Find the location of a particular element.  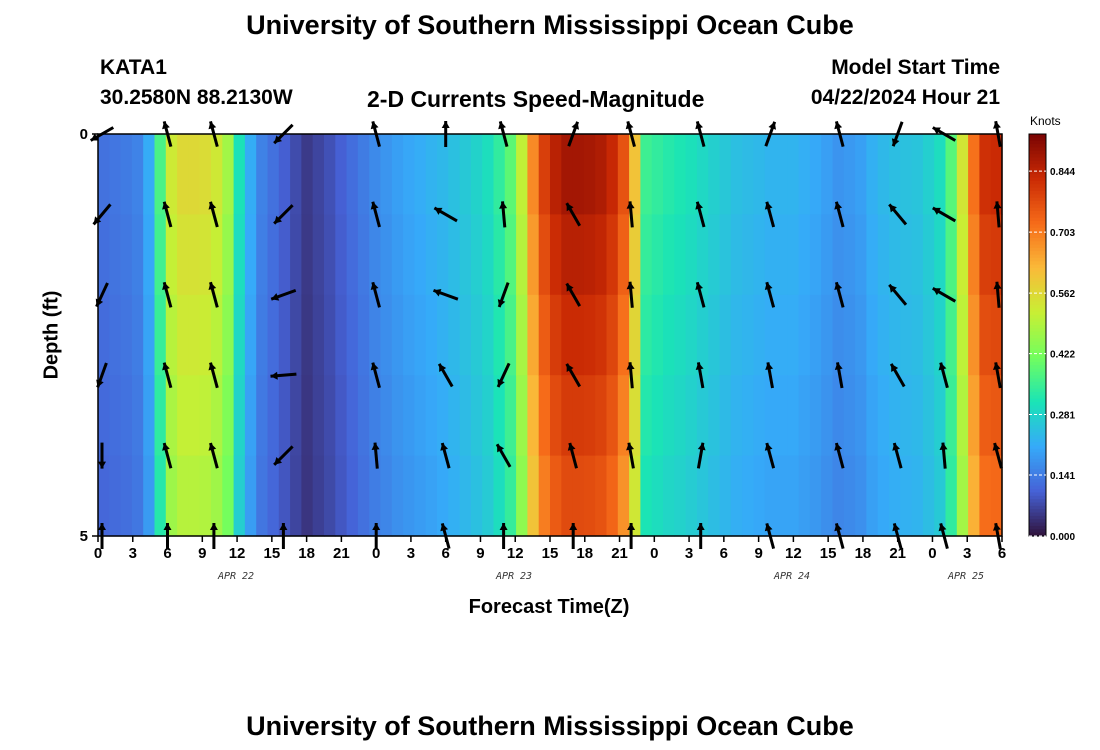

x-tick-label: 0 is located at coordinates (376, 553).